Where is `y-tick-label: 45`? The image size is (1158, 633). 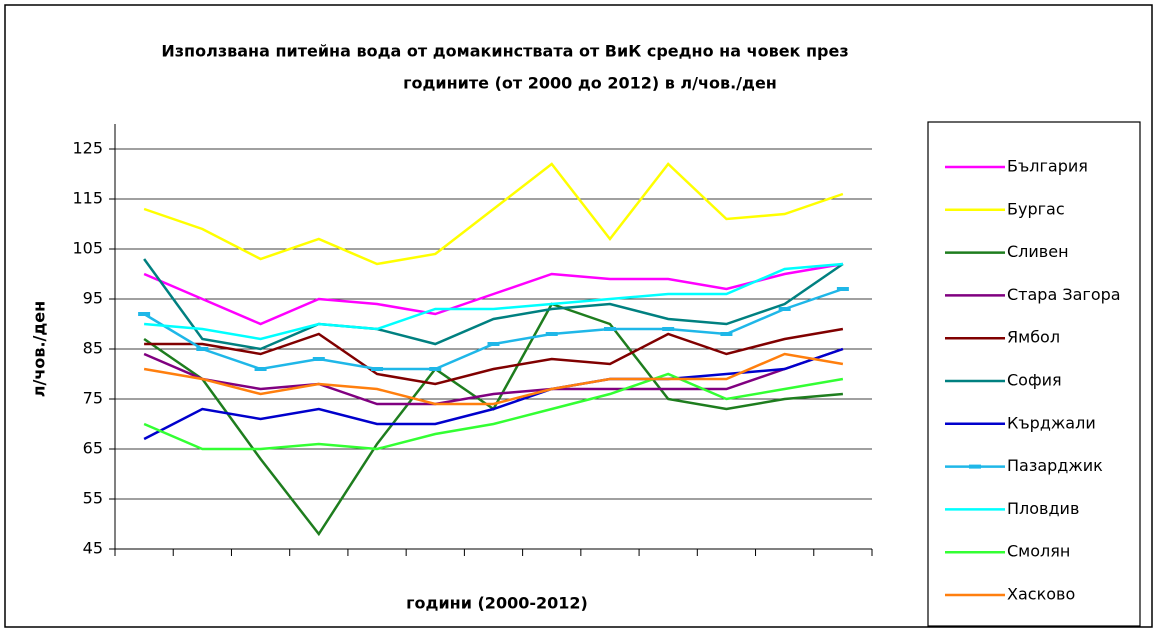 y-tick-label: 45 is located at coordinates (93, 548).